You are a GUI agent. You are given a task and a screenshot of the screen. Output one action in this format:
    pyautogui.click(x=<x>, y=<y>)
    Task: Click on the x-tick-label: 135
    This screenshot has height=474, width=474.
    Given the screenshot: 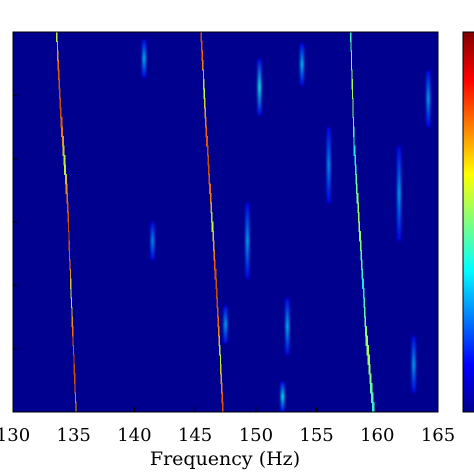 What is the action you would take?
    pyautogui.click(x=74, y=435)
    